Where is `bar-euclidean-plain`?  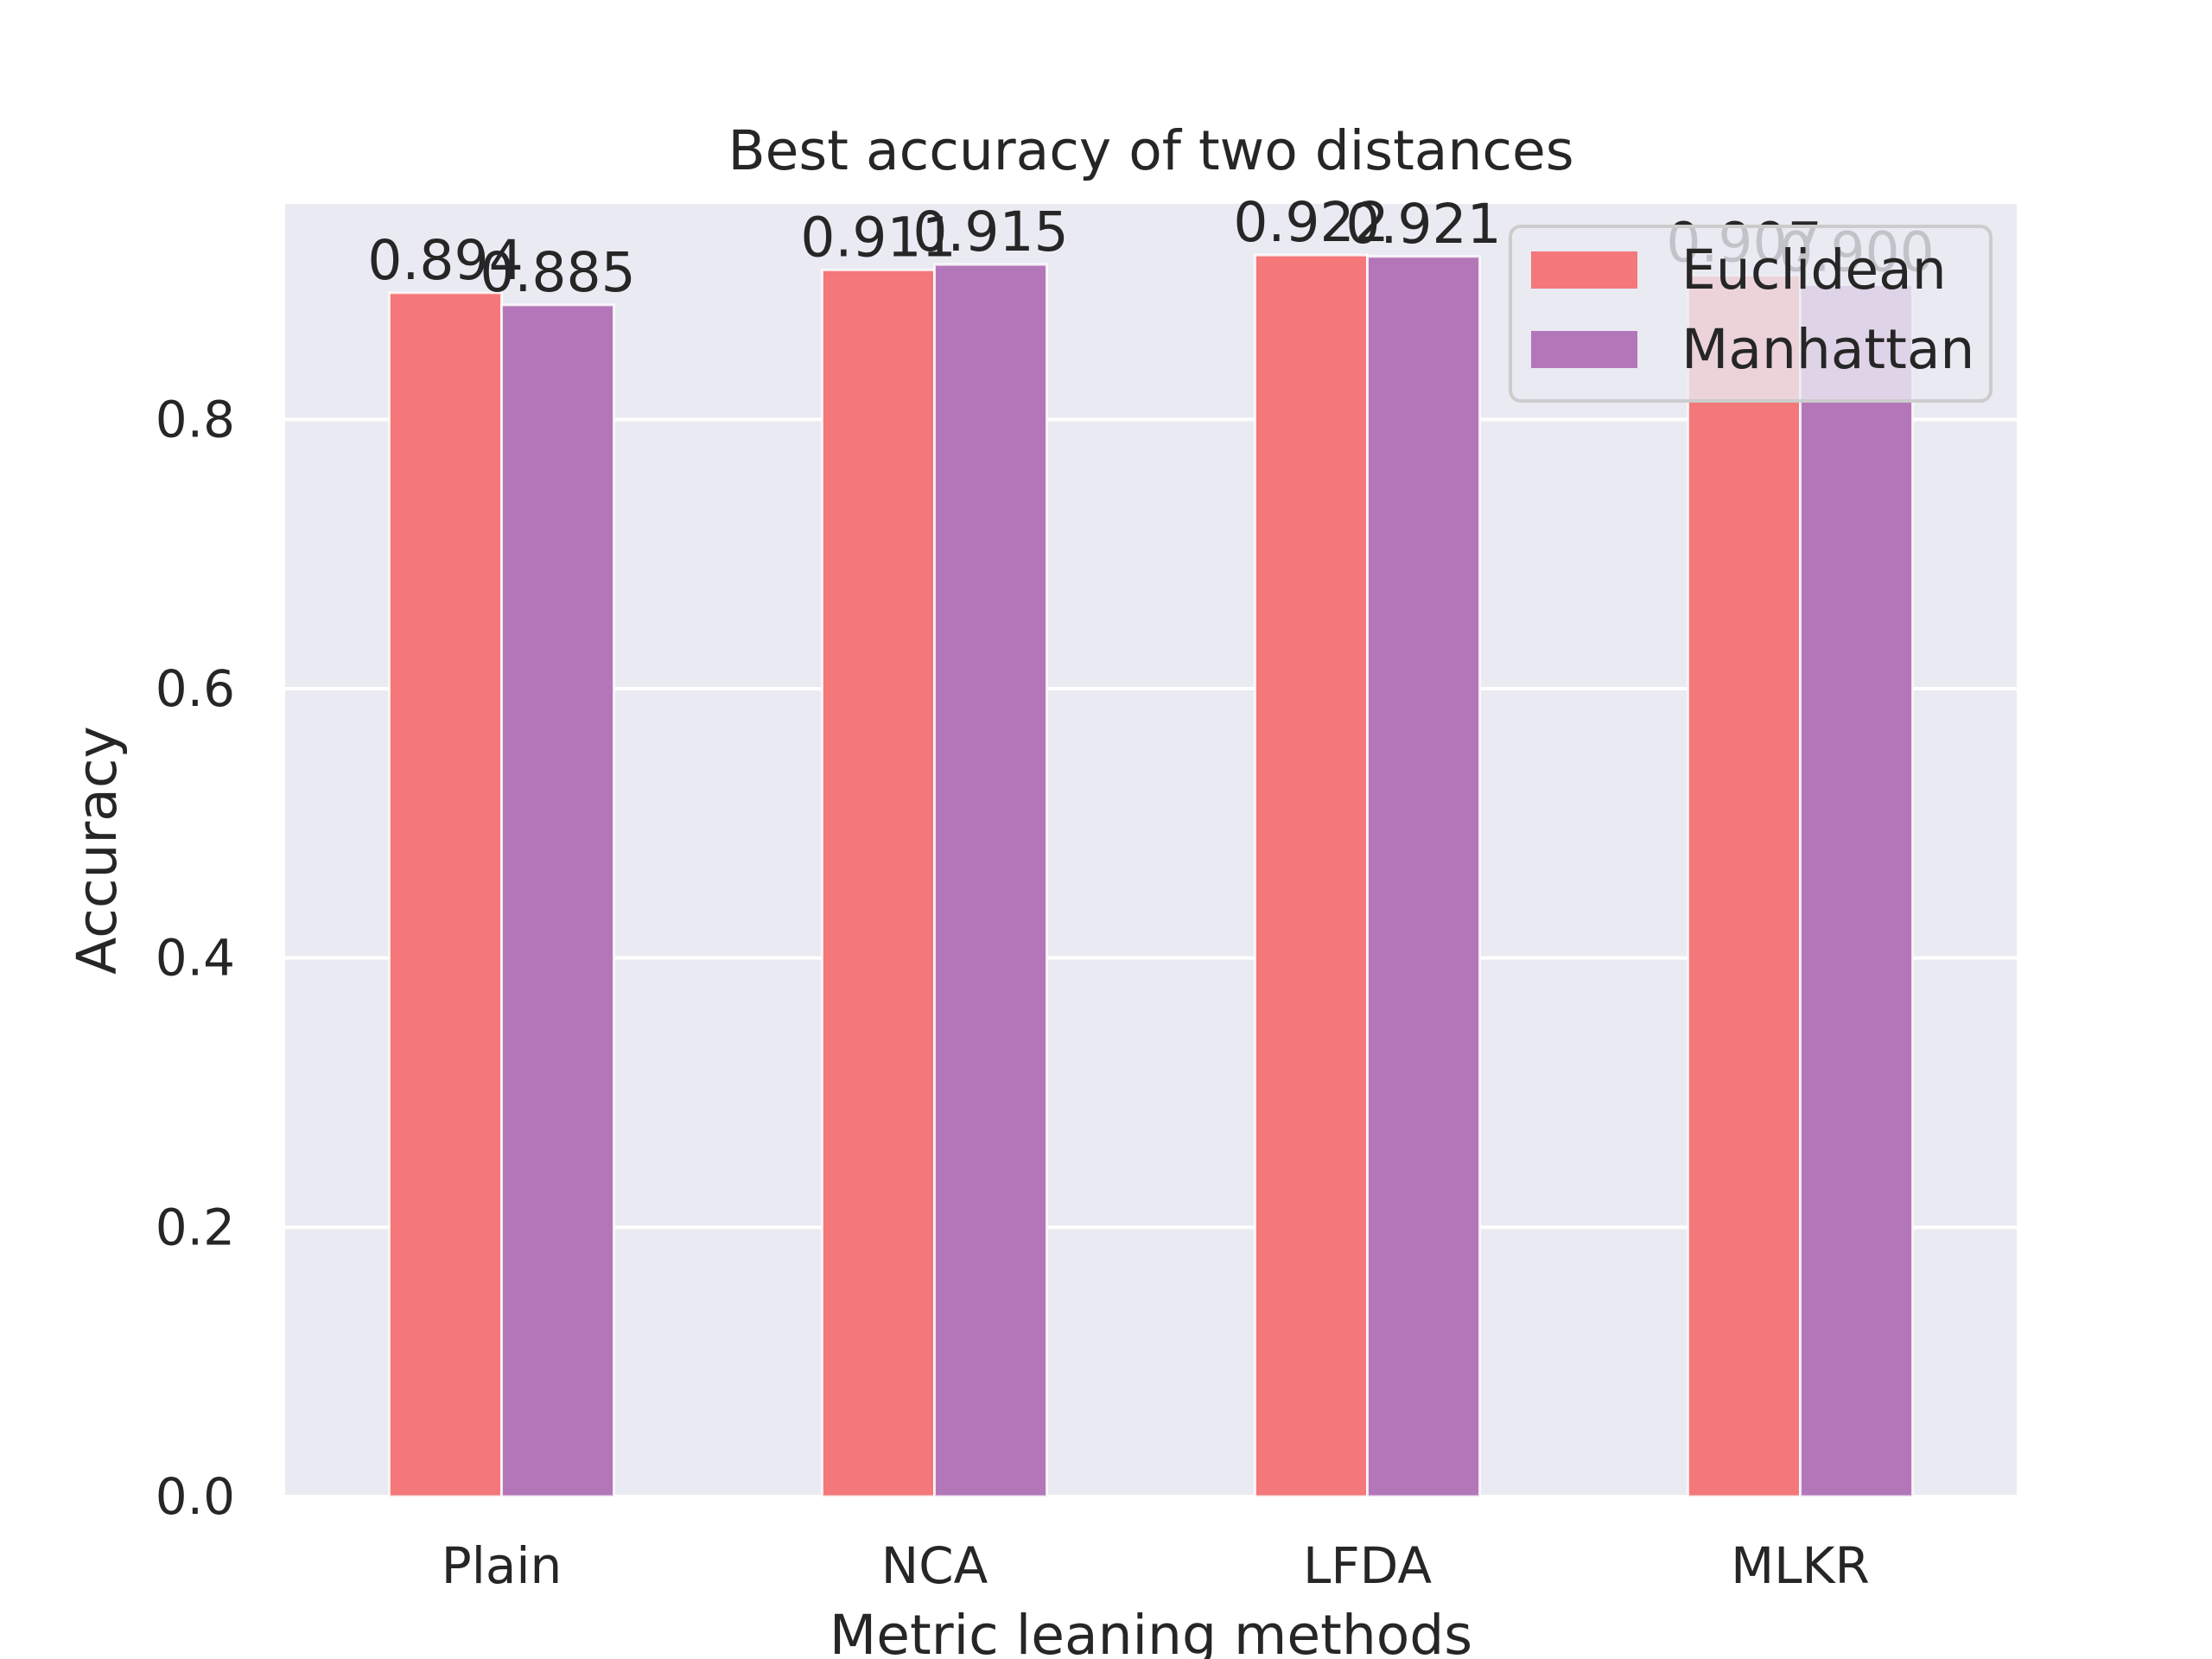
bar-euclidean-plain is located at coordinates (446, 894).